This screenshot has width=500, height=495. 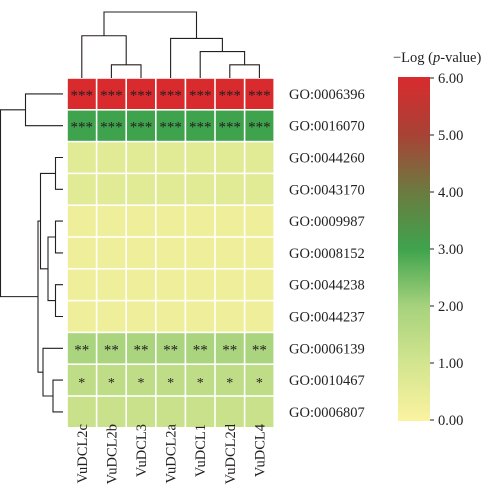 What do you see at coordinates (83, 454) in the screenshot?
I see `column-label: VuDCL2c` at bounding box center [83, 454].